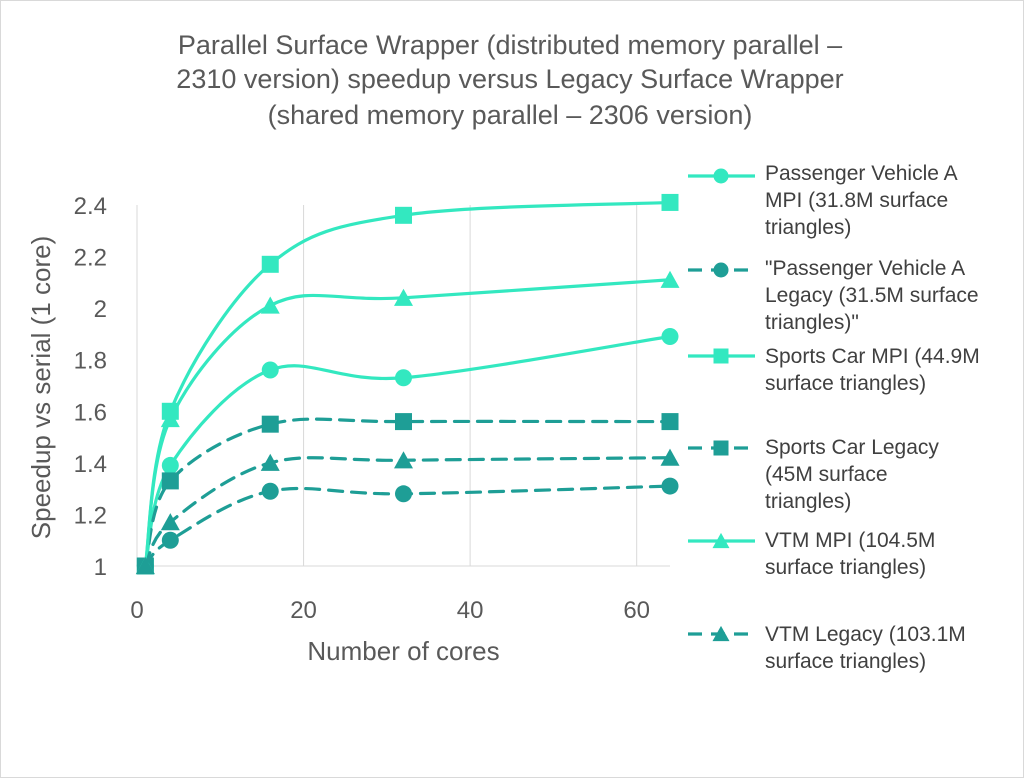 The image size is (1024, 778). I want to click on series-line-sc-legacy, so click(407, 492).